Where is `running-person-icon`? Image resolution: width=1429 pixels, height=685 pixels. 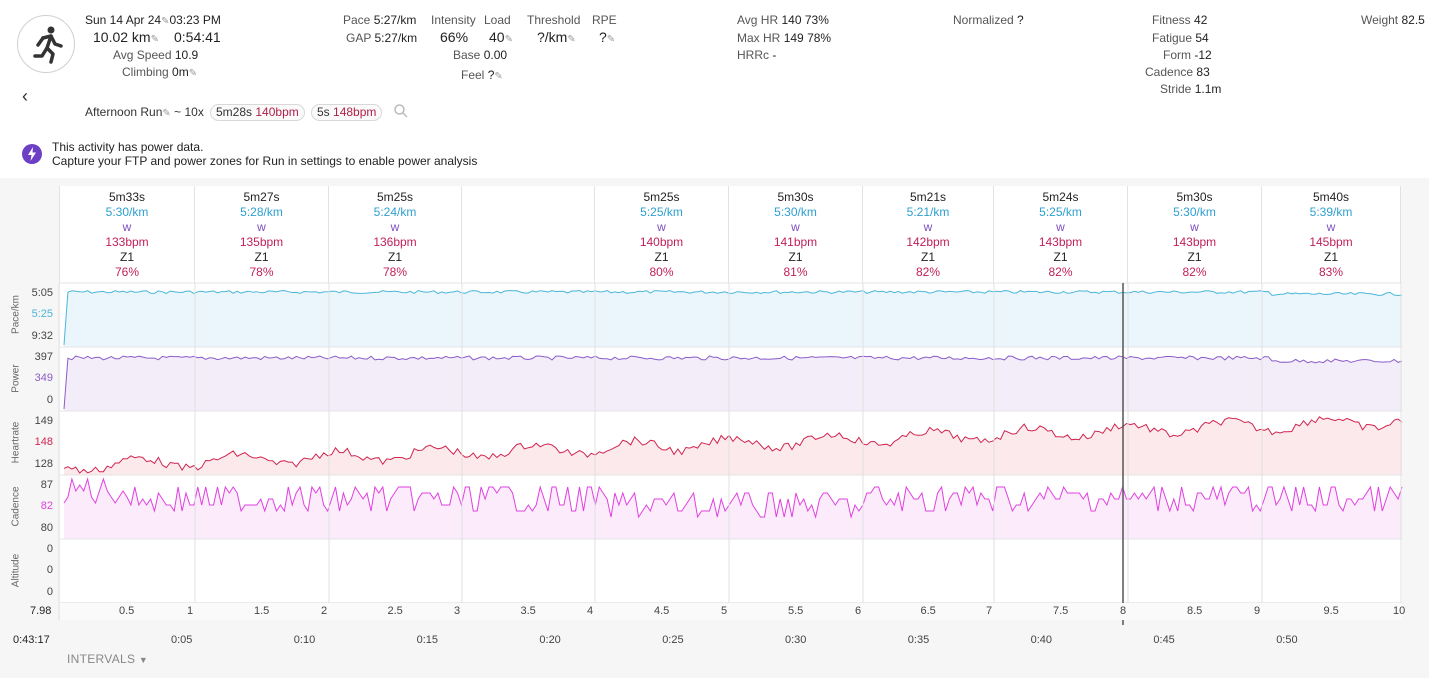 running-person-icon is located at coordinates (48, 45).